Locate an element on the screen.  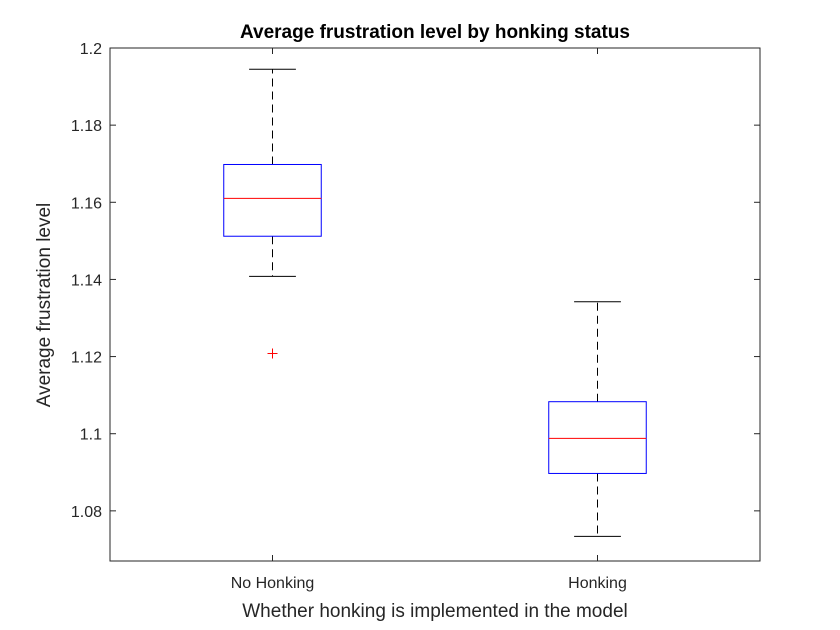
y-tick-label: 1.1 is located at coordinates (91, 435).